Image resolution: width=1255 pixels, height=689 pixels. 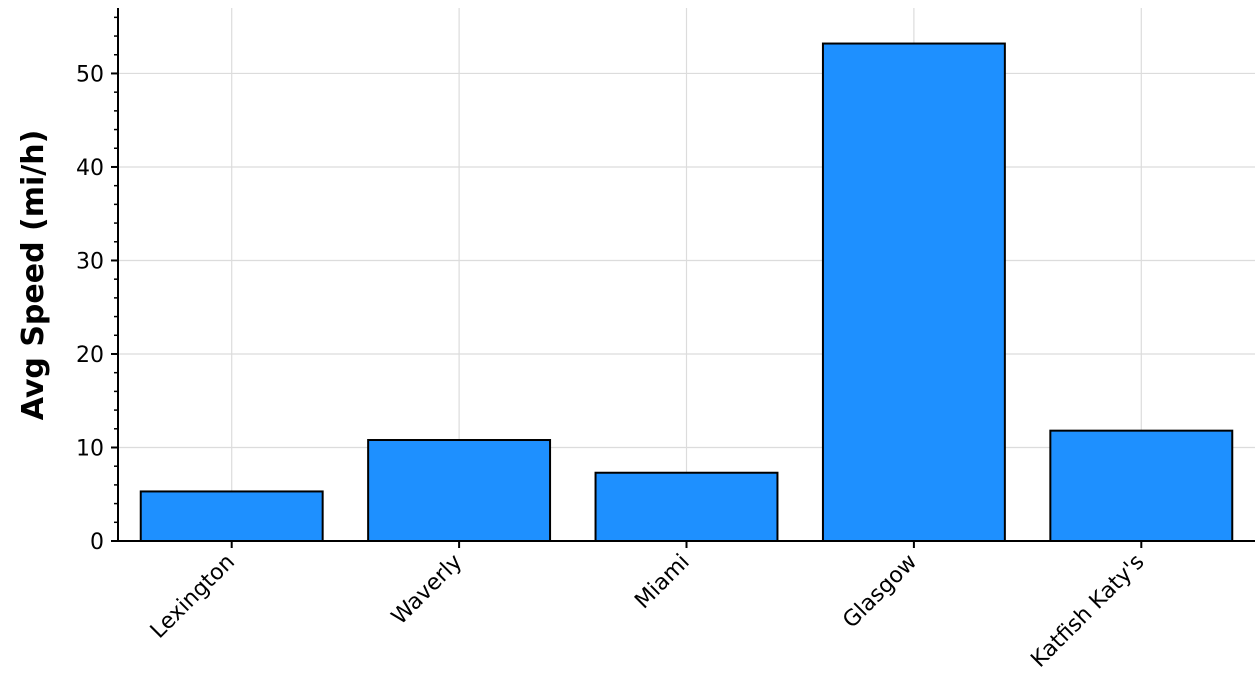 What do you see at coordinates (90, 355) in the screenshot?
I see `y-tick-label: 20` at bounding box center [90, 355].